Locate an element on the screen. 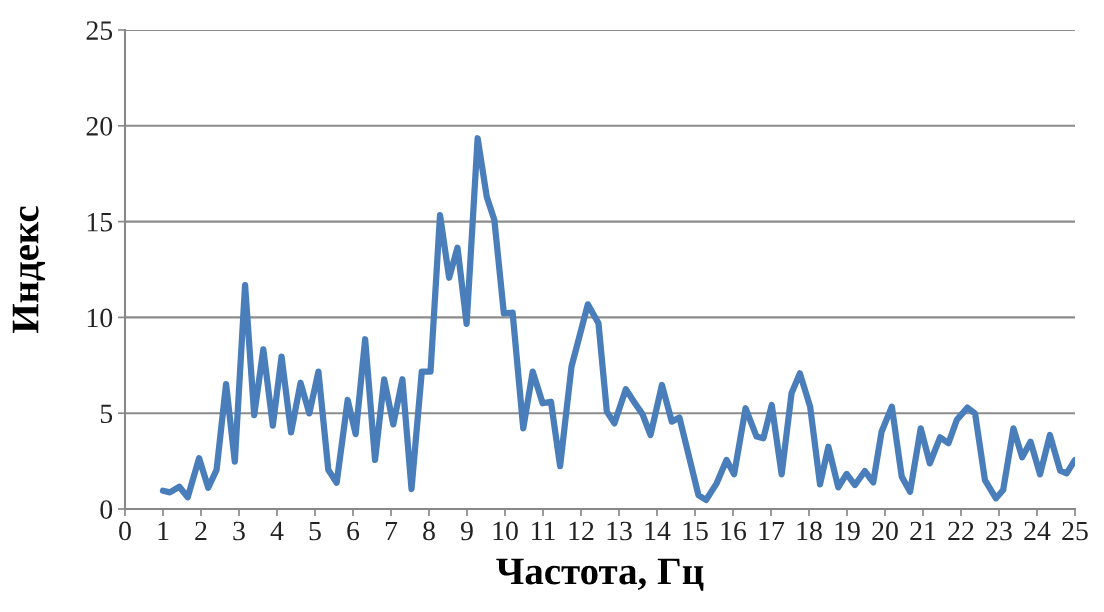 Image resolution: width=1104 pixels, height=612 pixels. x-tick-label: 8 is located at coordinates (429, 531).